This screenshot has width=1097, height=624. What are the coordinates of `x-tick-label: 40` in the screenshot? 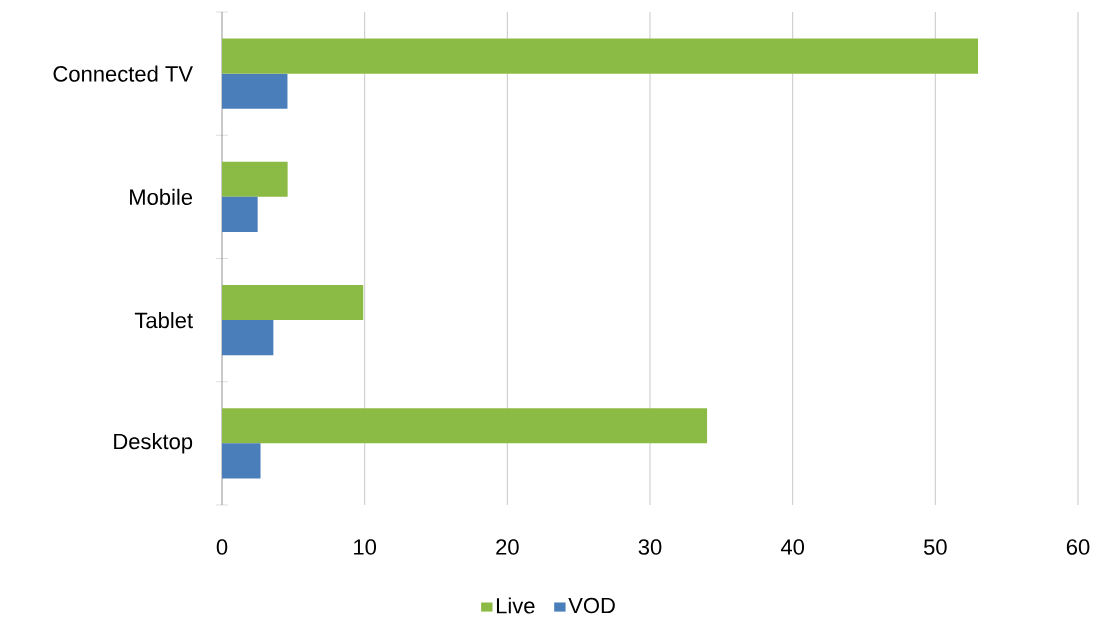 It's located at (792, 547).